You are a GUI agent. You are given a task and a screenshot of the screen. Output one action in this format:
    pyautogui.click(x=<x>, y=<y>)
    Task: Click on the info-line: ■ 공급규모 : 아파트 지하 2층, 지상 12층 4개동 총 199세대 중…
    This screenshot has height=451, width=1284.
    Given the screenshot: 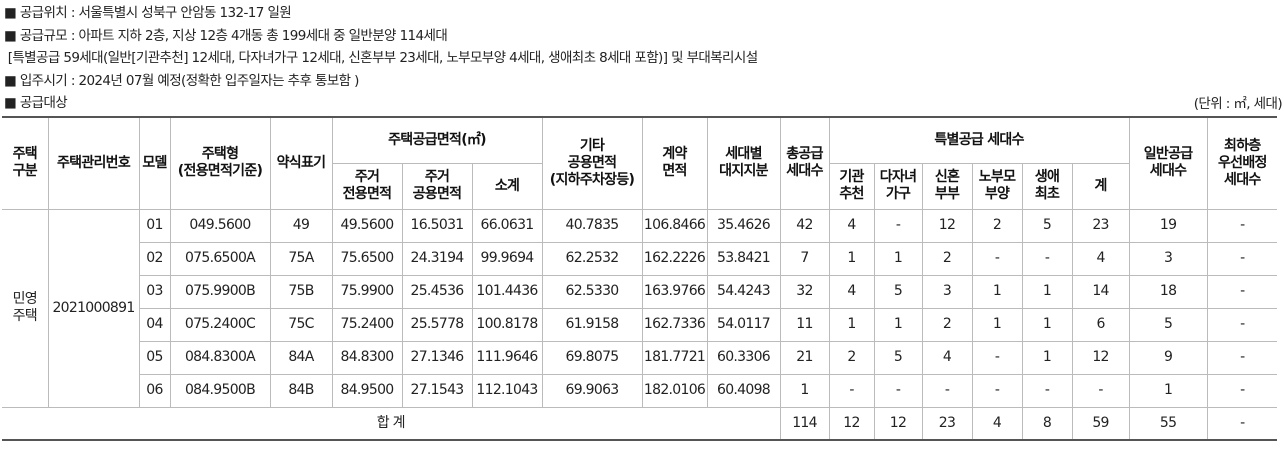 What is the action you would take?
    pyautogui.click(x=226, y=35)
    